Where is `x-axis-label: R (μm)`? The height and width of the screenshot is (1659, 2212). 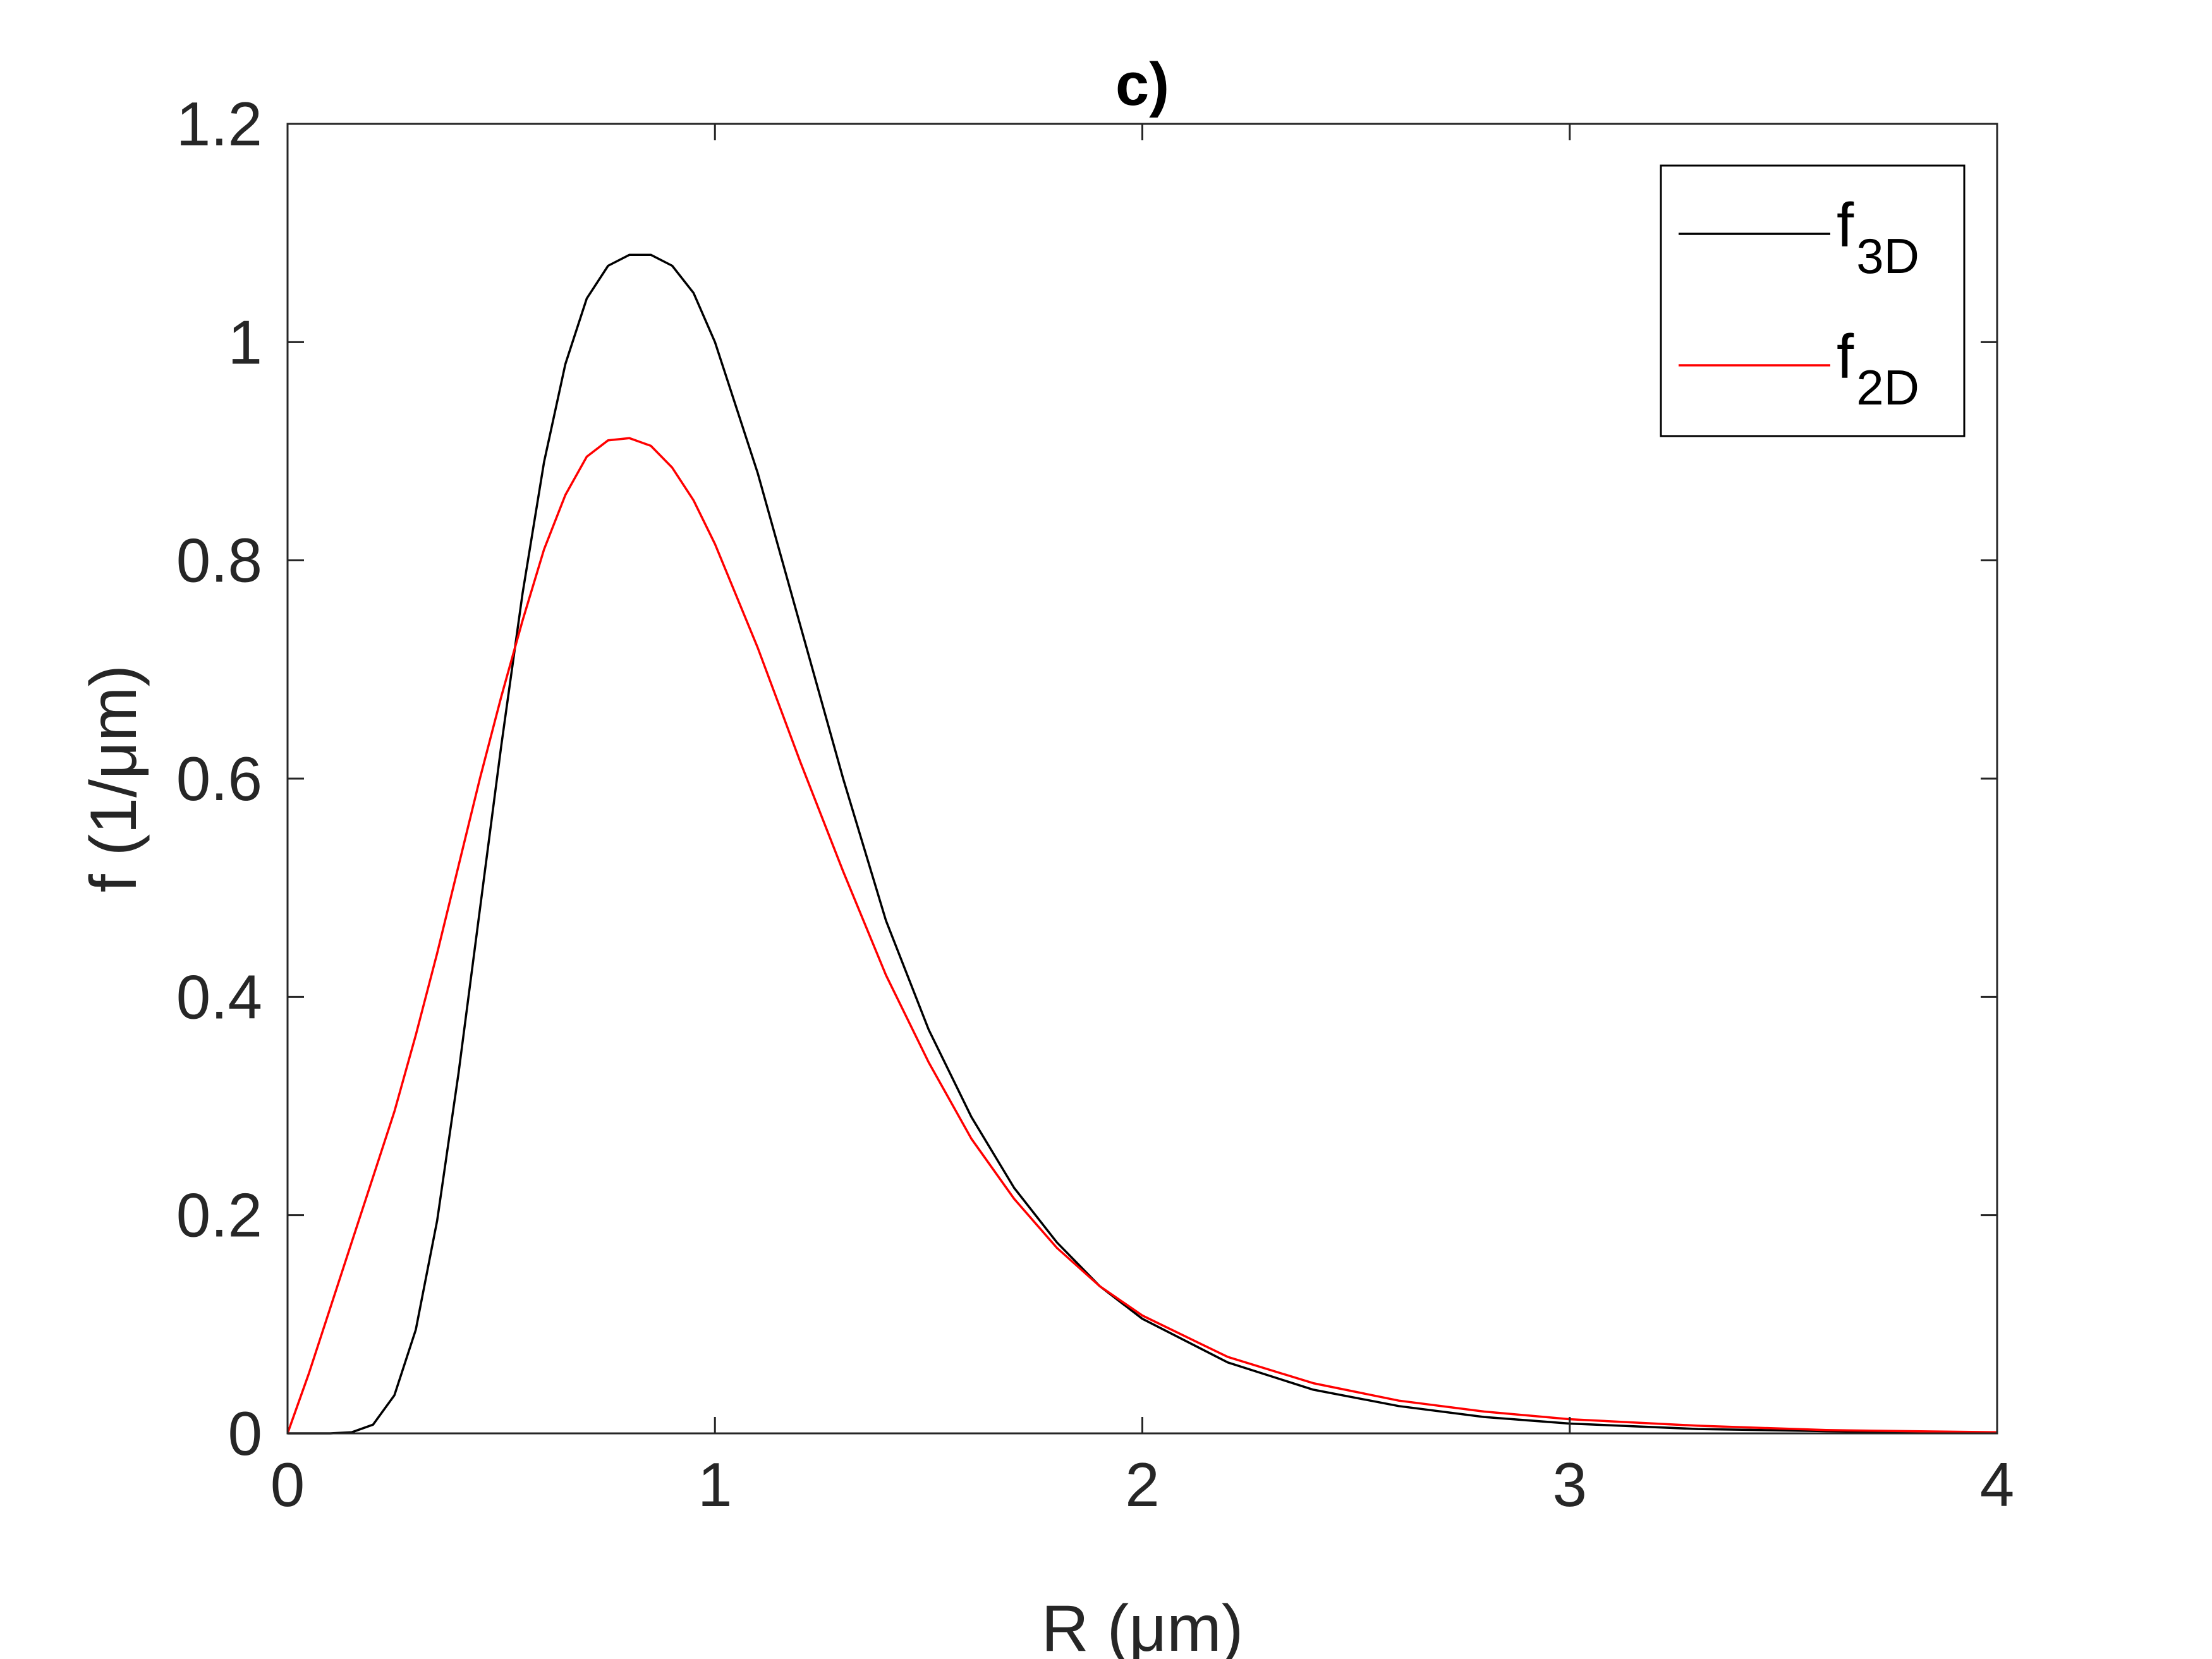 x-axis-label: R (μm) is located at coordinates (1143, 1625).